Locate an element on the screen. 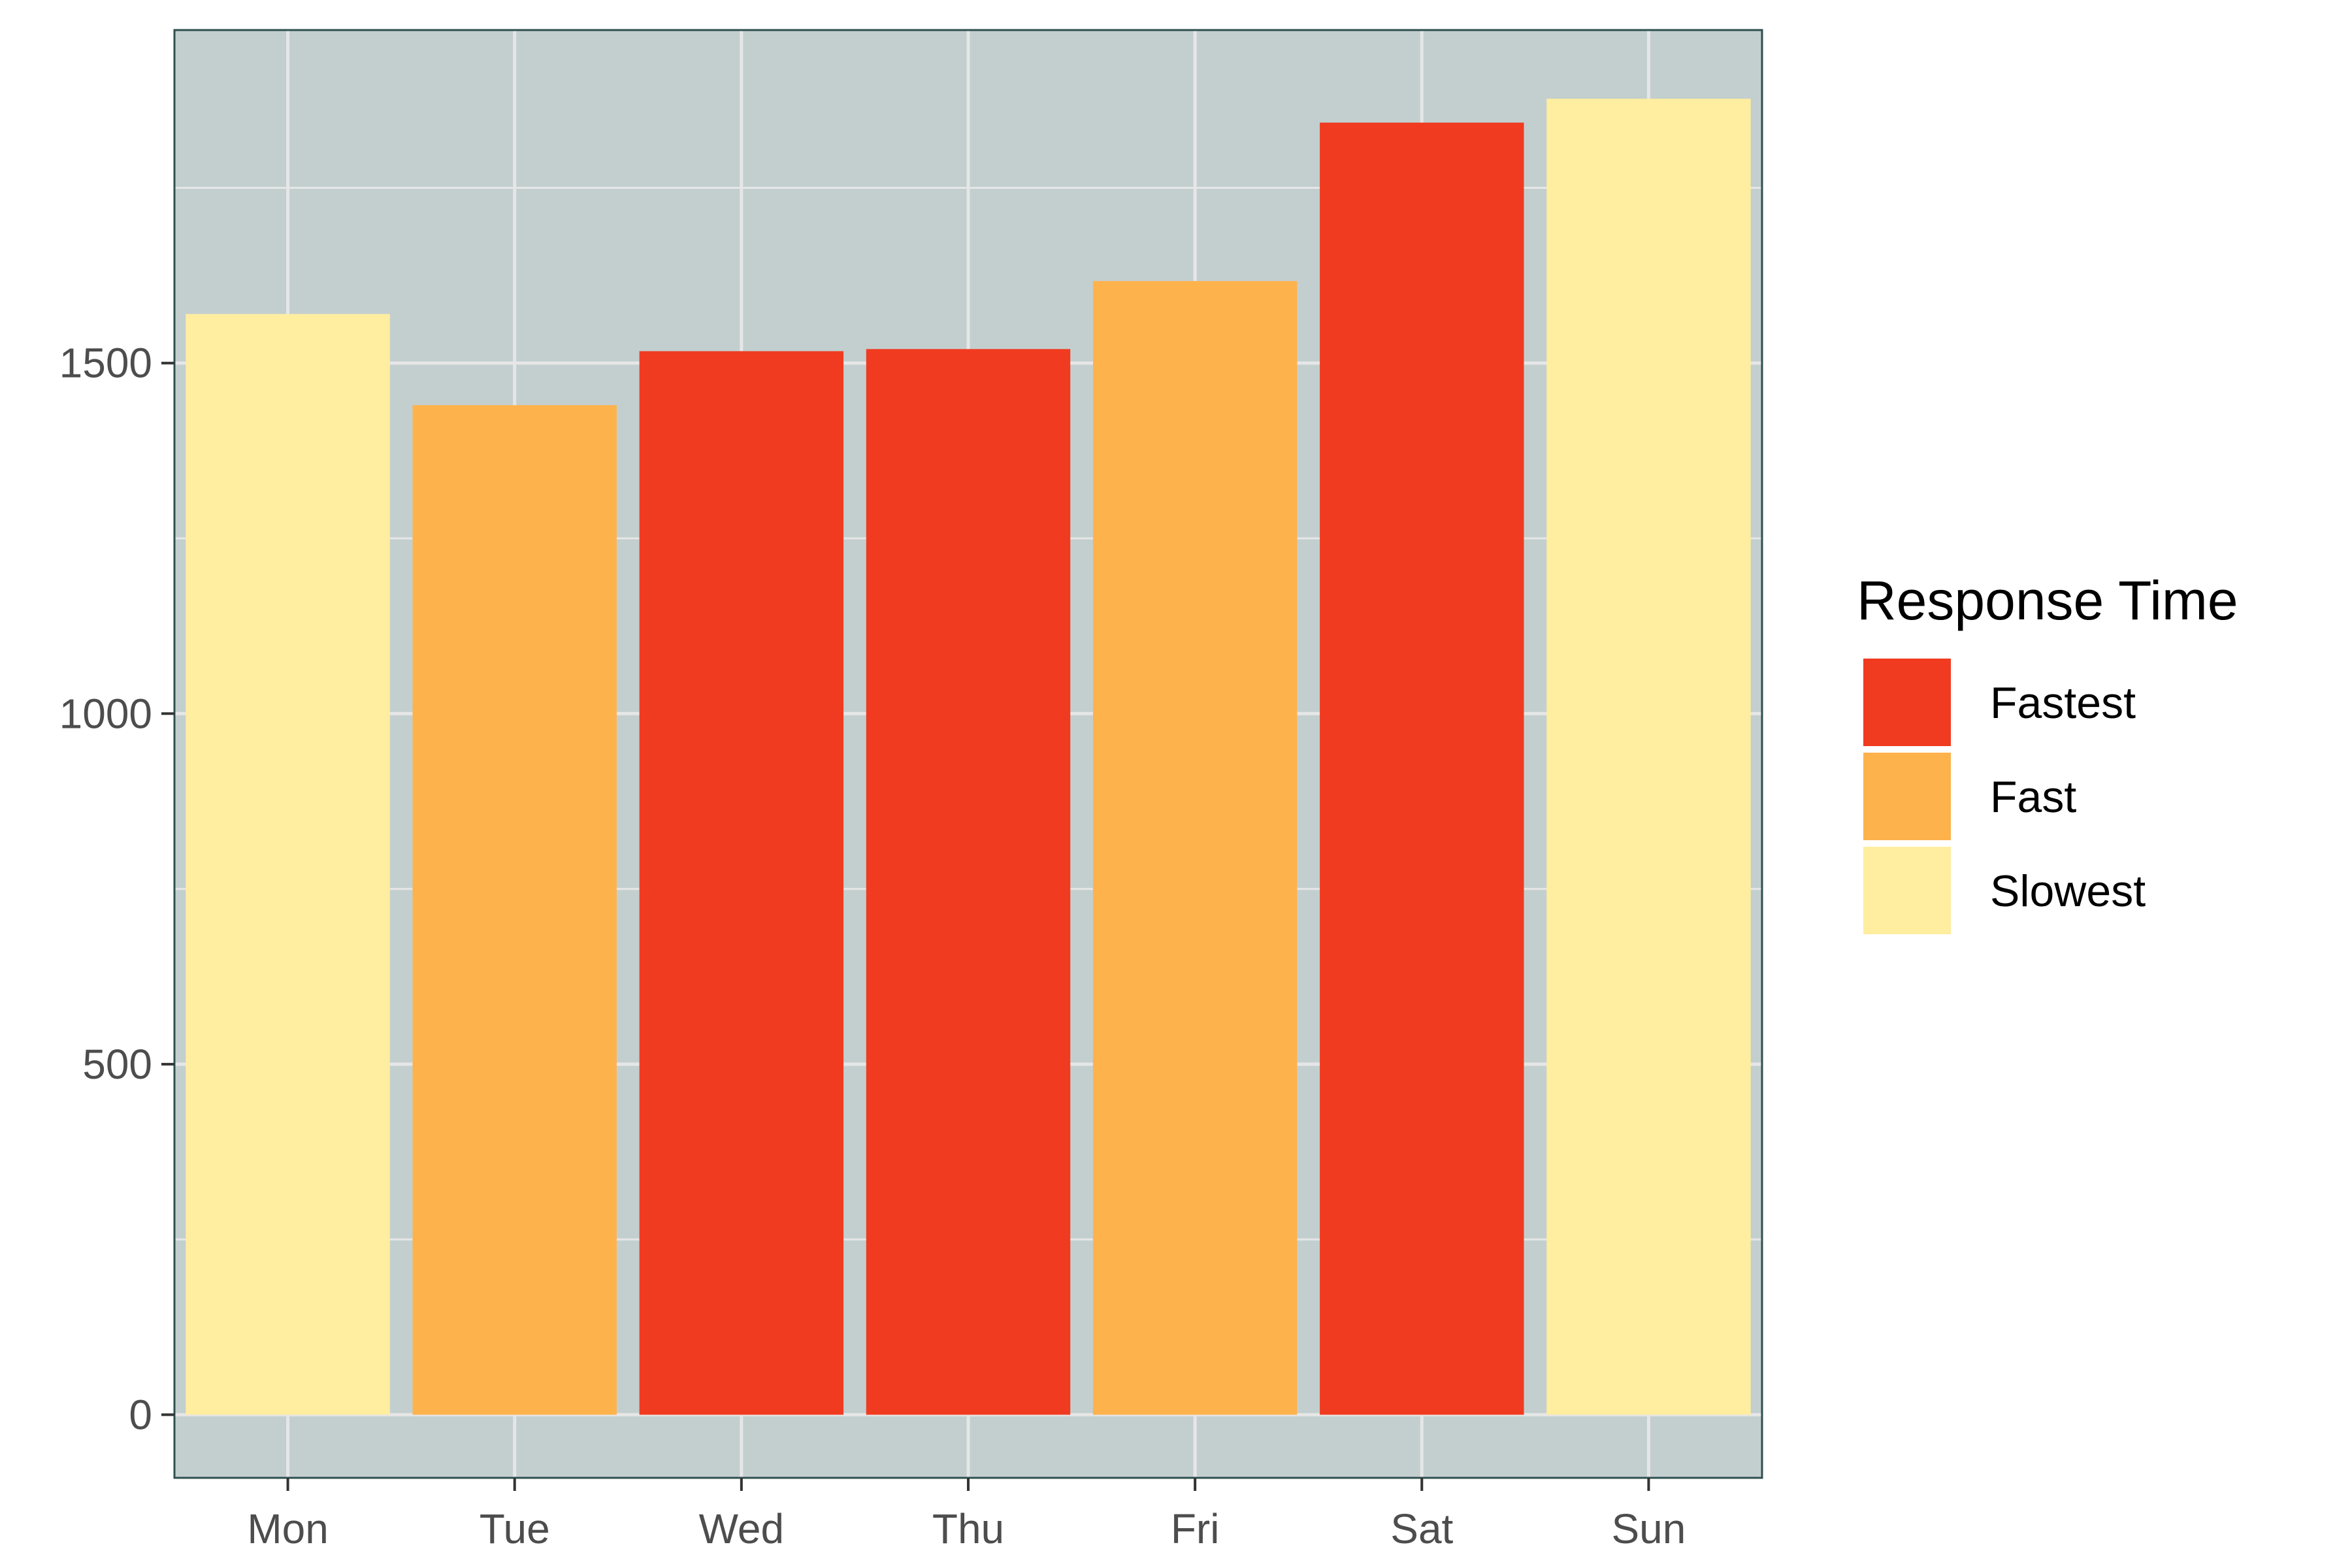  legend-key-fastest is located at coordinates (1907, 702).